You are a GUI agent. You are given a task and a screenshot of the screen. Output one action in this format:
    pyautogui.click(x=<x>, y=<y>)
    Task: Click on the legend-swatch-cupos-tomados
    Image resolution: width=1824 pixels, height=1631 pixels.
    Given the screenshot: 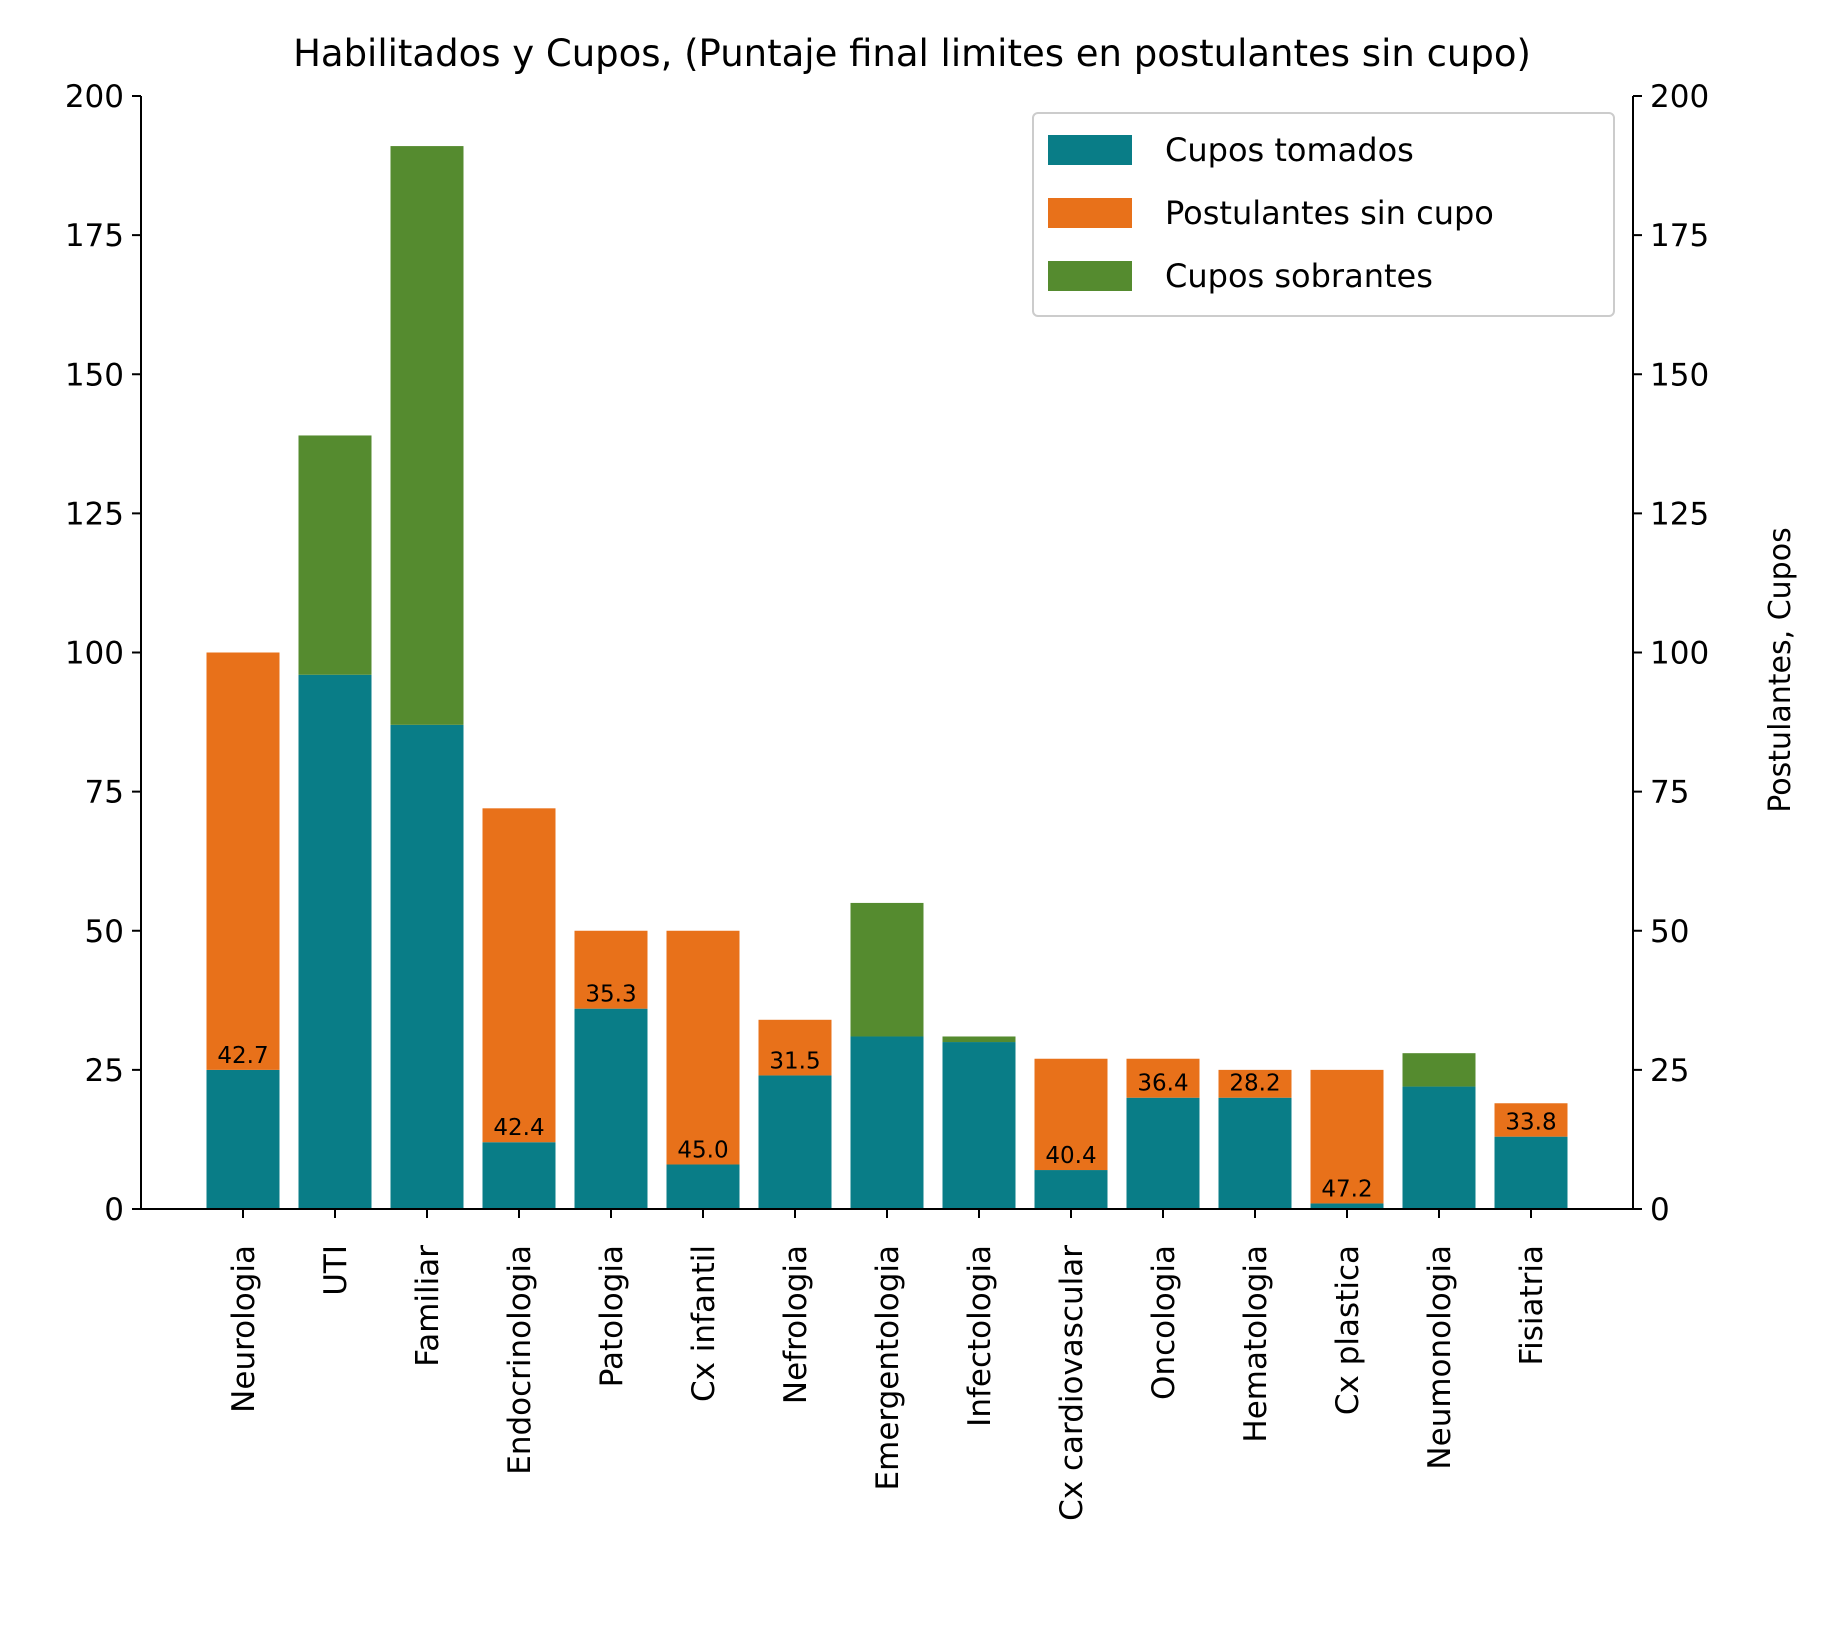 What is the action you would take?
    pyautogui.click(x=1090, y=150)
    